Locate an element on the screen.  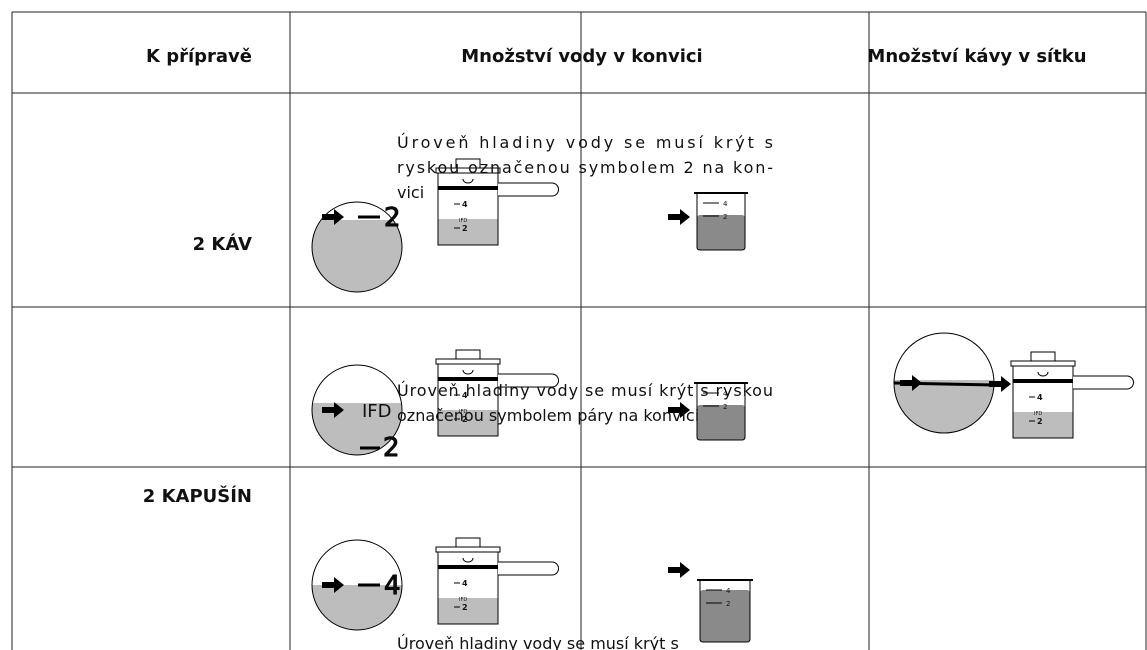
magnifier is located at coordinates (944, 383).